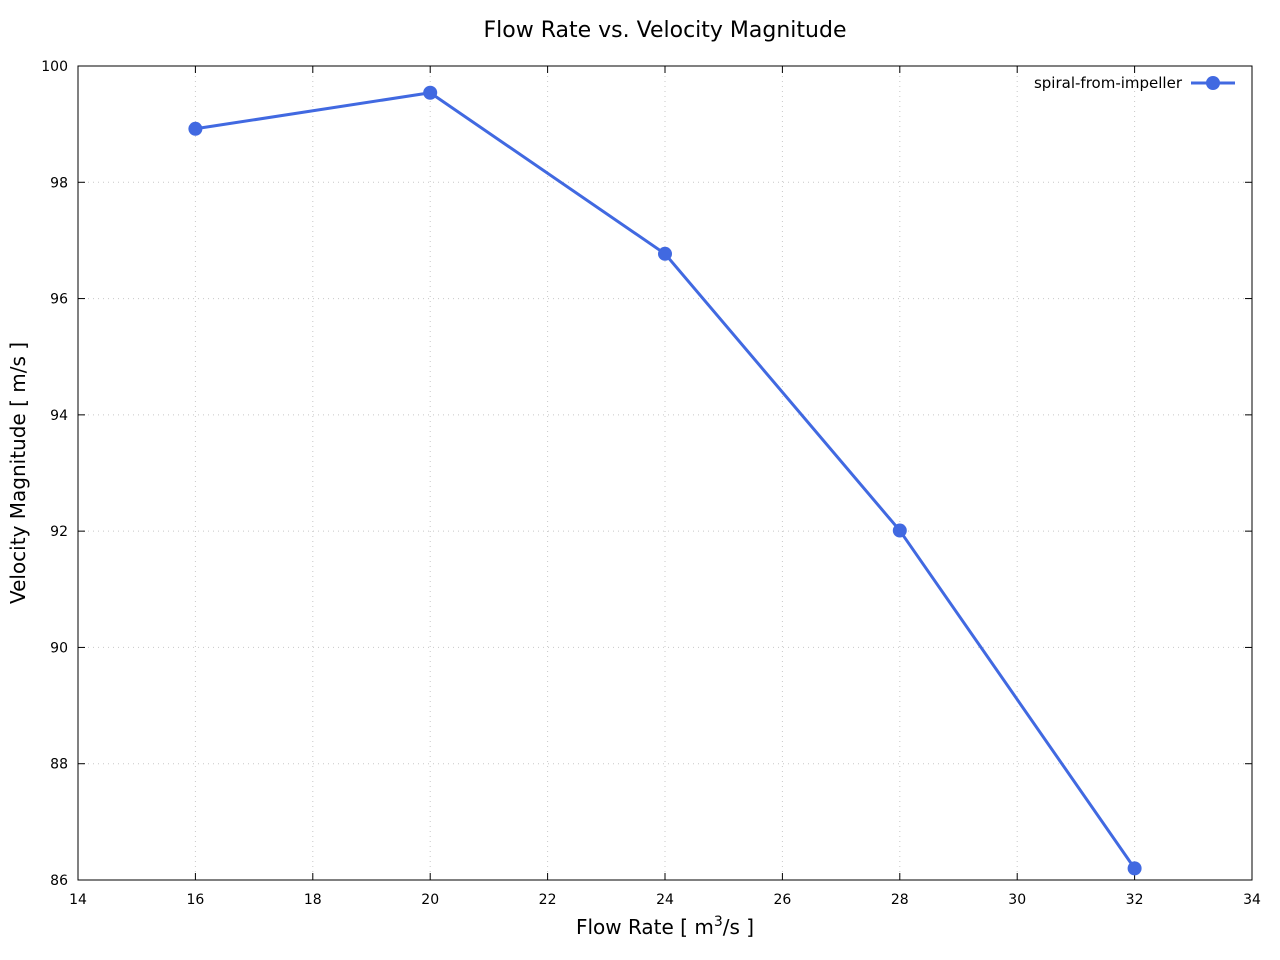 The width and height of the screenshot is (1280, 960). What do you see at coordinates (430, 900) in the screenshot?
I see `x-tick-label: 20` at bounding box center [430, 900].